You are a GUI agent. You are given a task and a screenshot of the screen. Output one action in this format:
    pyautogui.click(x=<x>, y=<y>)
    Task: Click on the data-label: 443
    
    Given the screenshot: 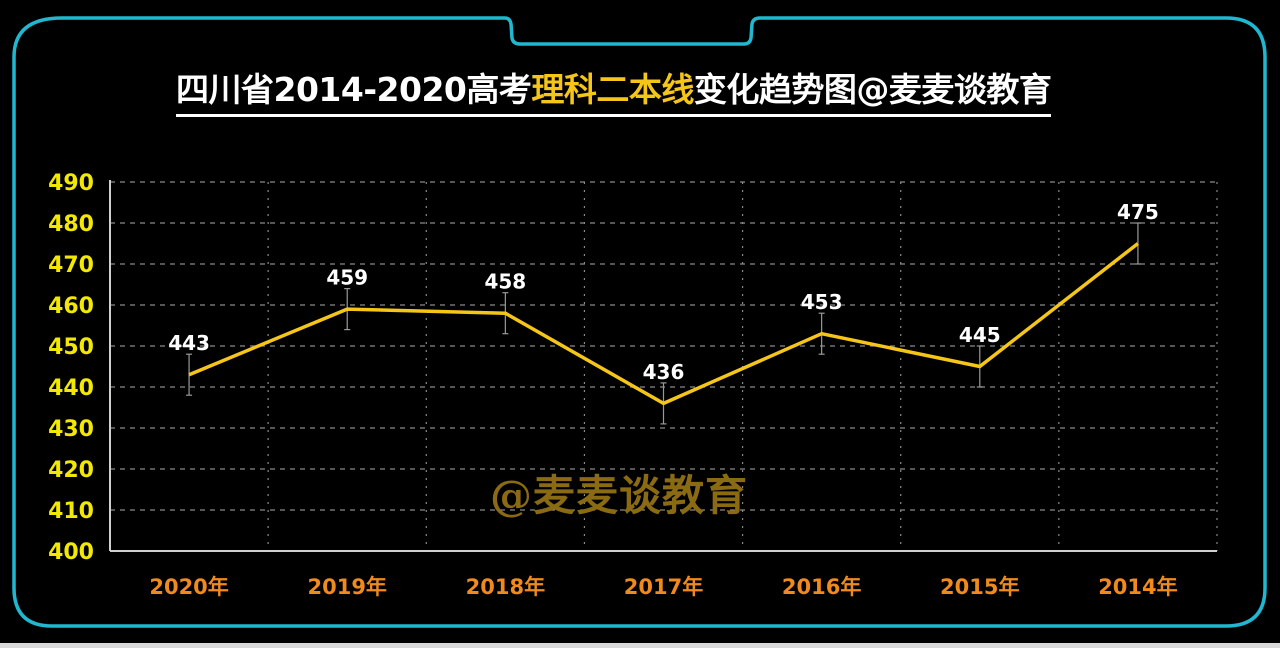 What is the action you would take?
    pyautogui.click(x=189, y=343)
    